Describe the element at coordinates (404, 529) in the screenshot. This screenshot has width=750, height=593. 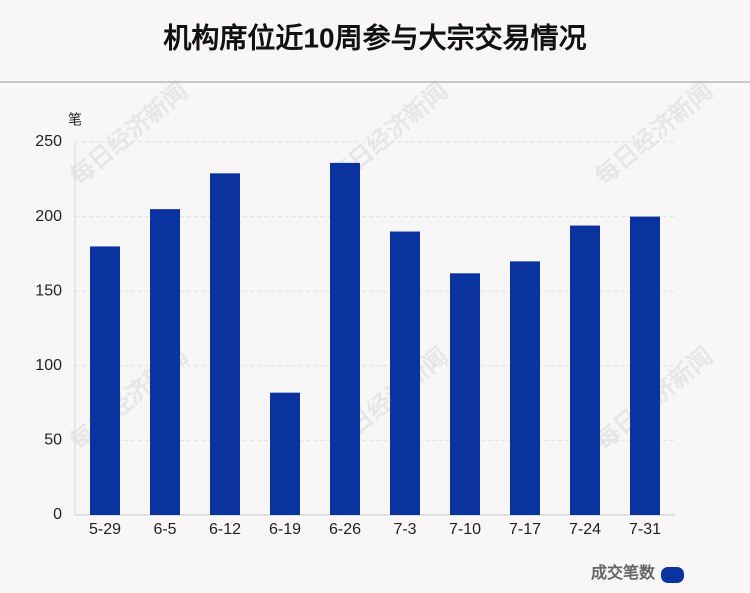
I see `x-tick-label: 7-3` at that location.